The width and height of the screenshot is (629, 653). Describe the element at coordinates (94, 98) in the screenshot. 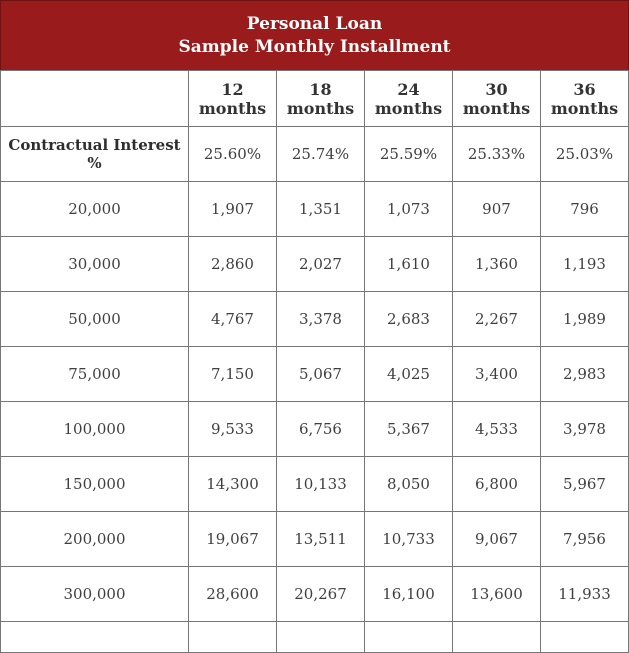

I see `column-header-empty` at that location.